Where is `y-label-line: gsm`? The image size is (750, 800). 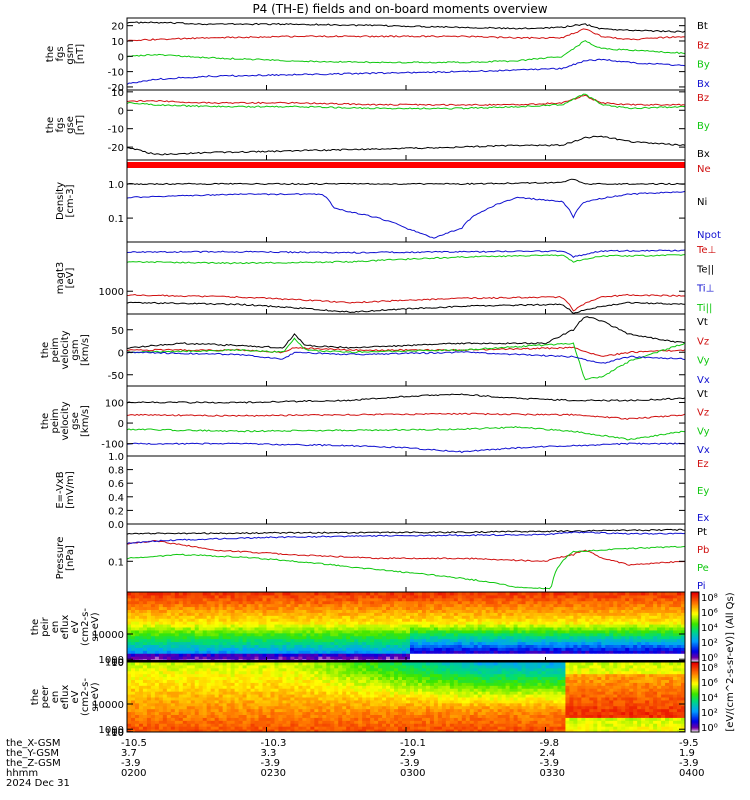 y-label-line: gsm is located at coordinates (75, 349).